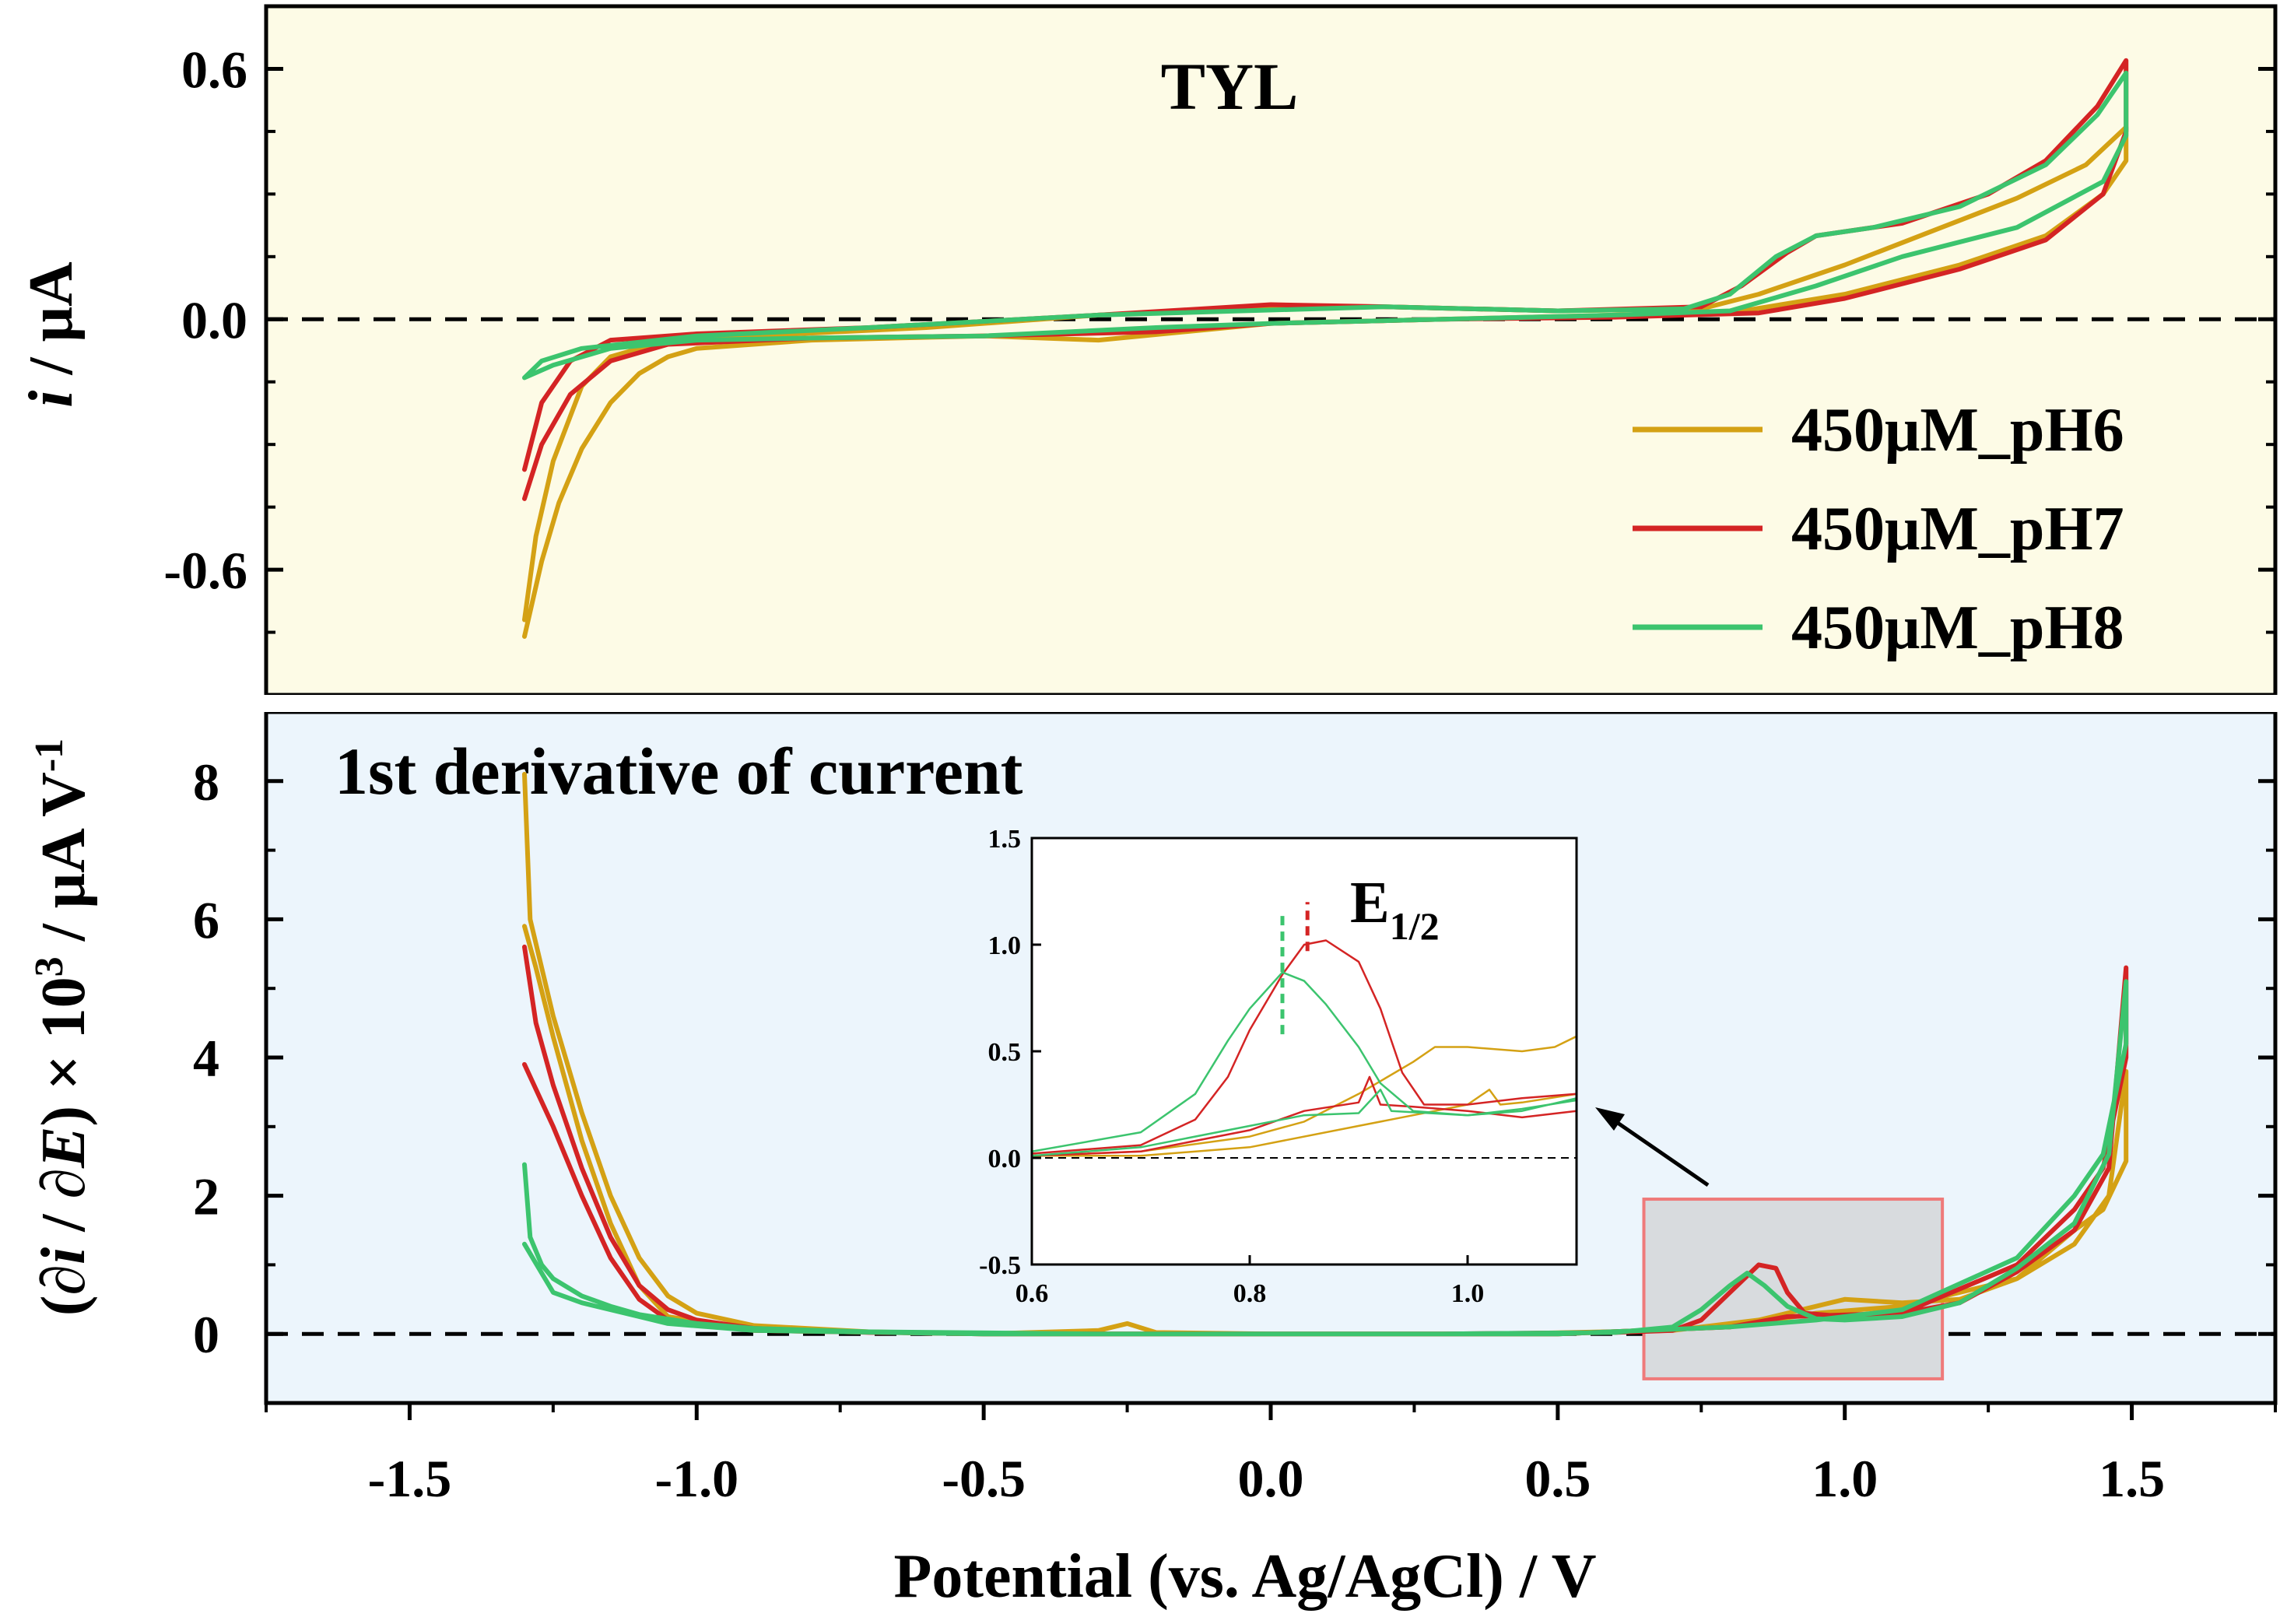  I want to click on inset-series-450-m-ph6-return, so click(1304, 1123).